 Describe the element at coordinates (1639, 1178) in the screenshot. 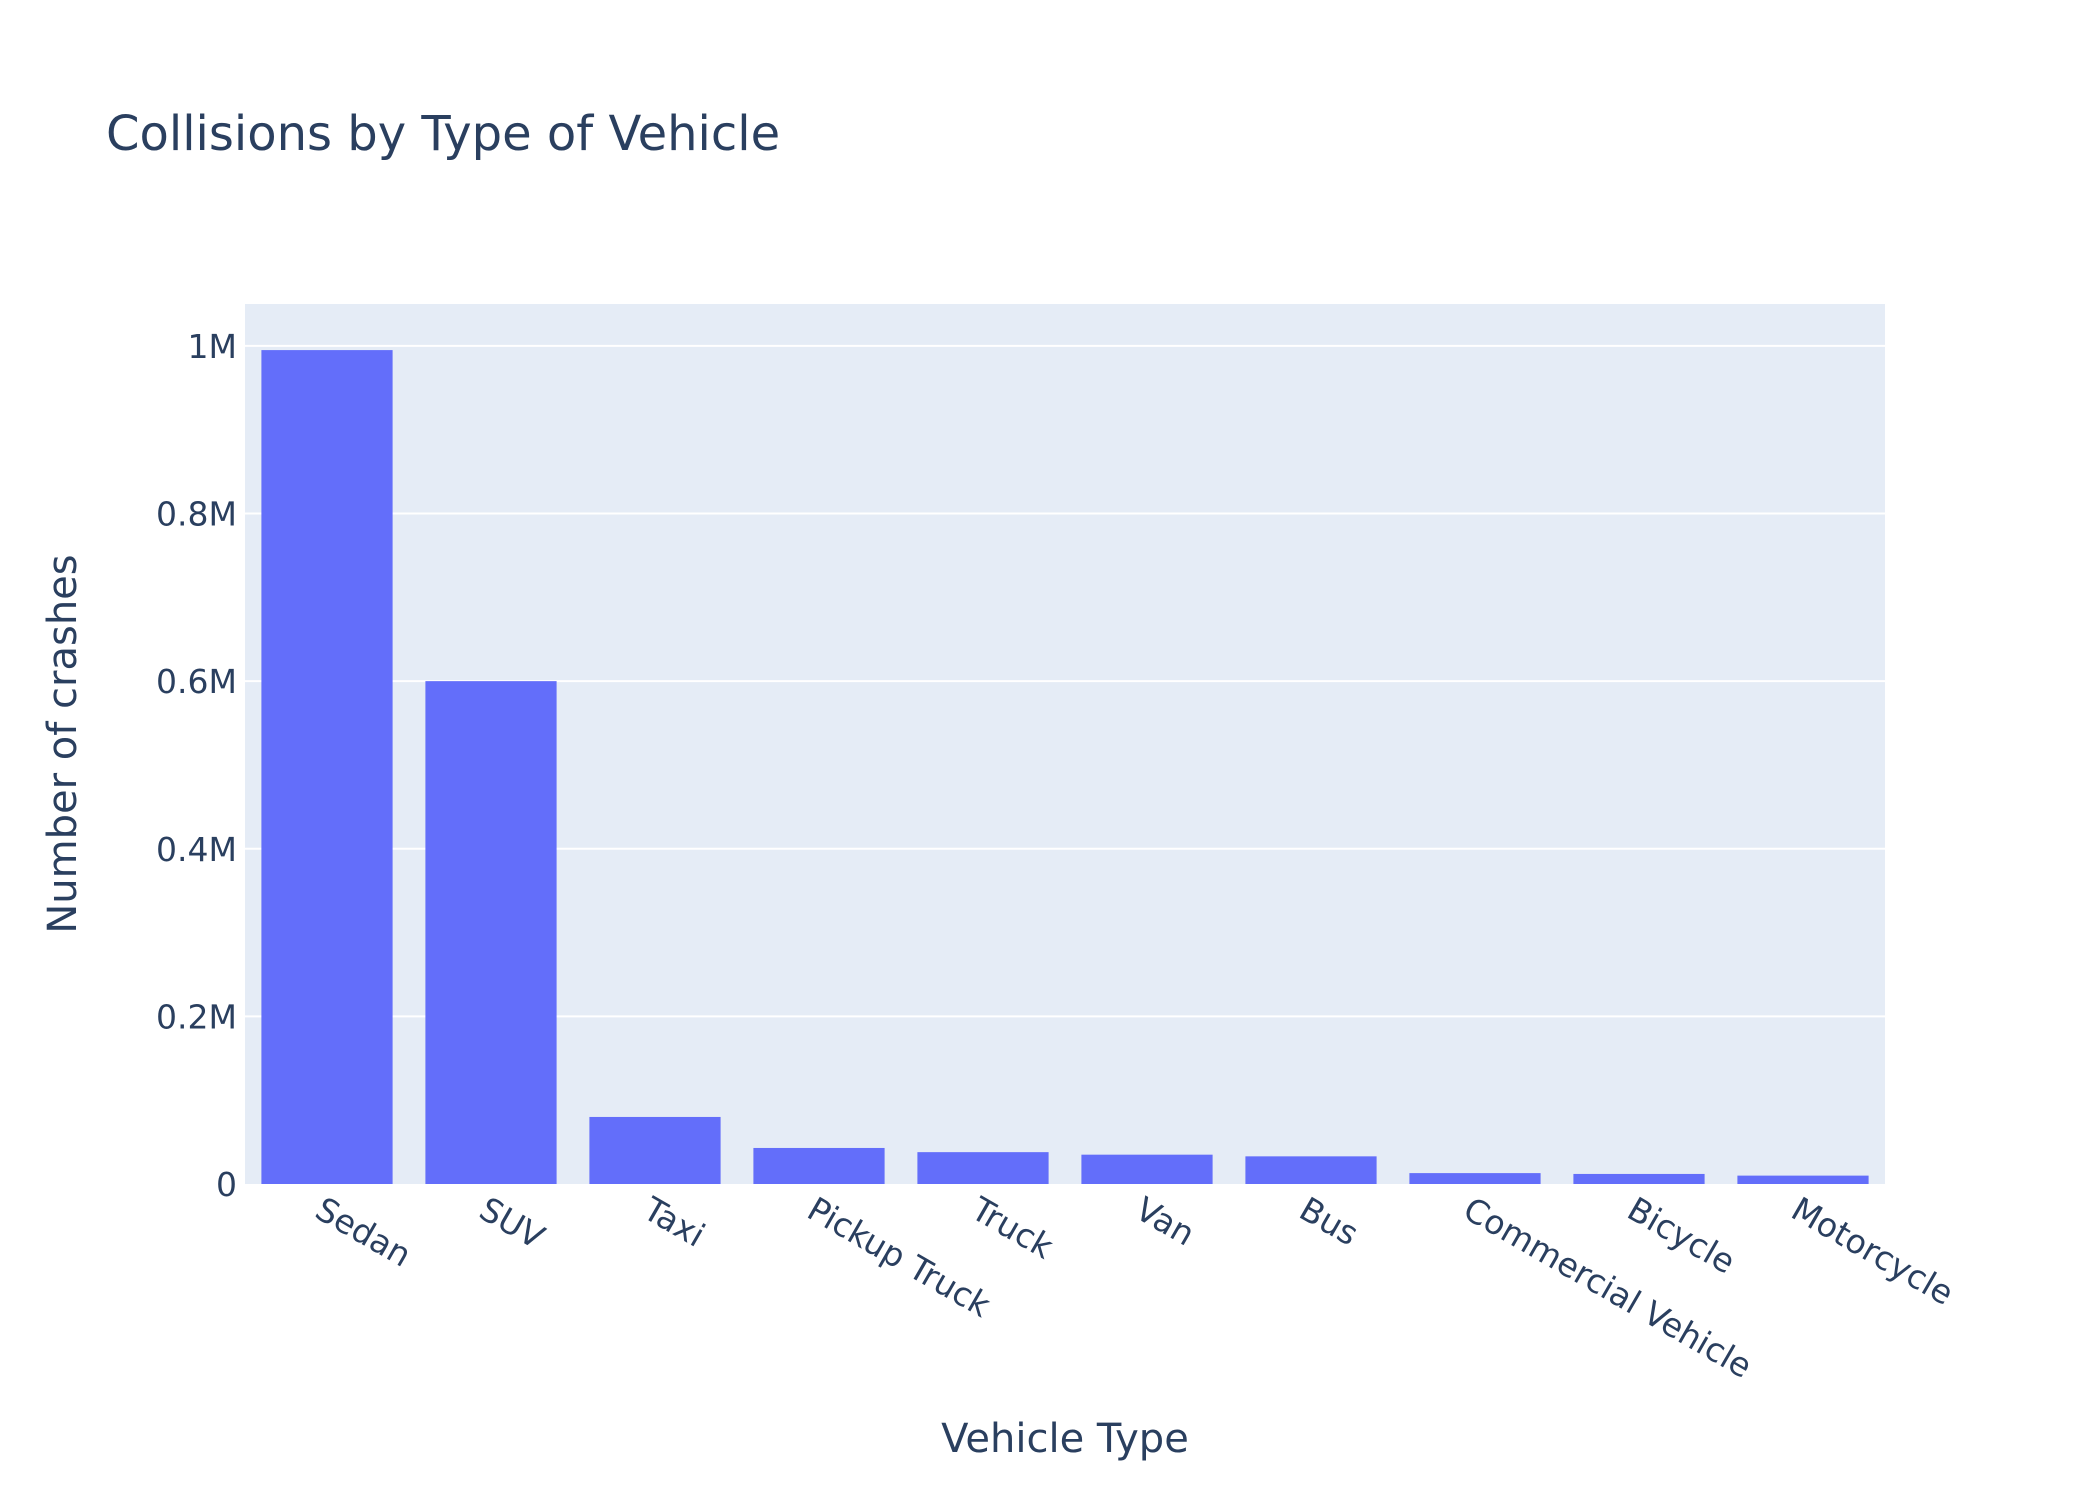

I see `bar-bicycle` at that location.